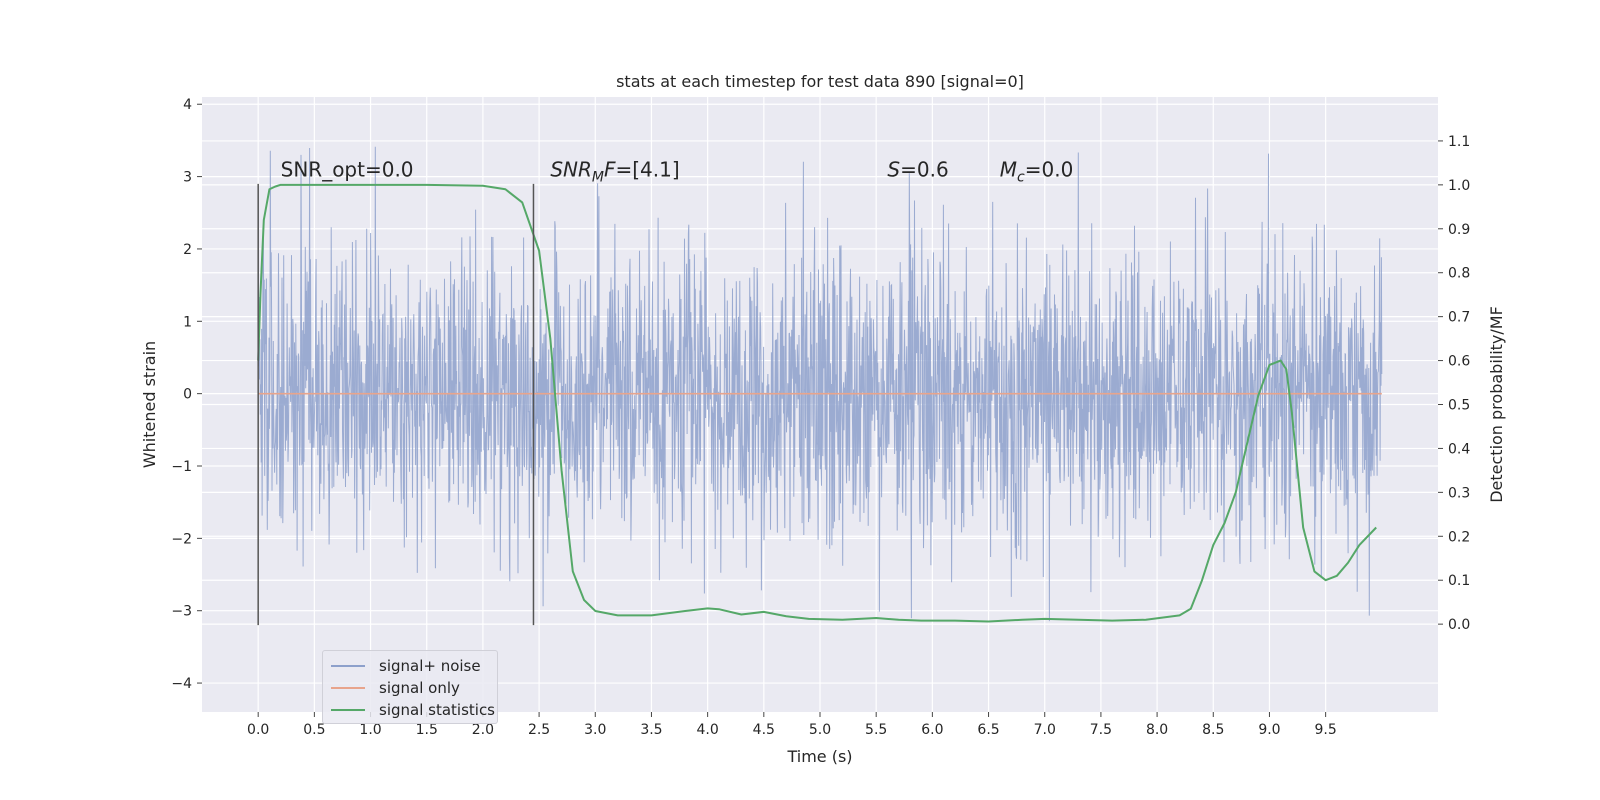 The width and height of the screenshot is (1600, 800). I want to click on annotation-mc-value: =0.0, so click(1049, 170).